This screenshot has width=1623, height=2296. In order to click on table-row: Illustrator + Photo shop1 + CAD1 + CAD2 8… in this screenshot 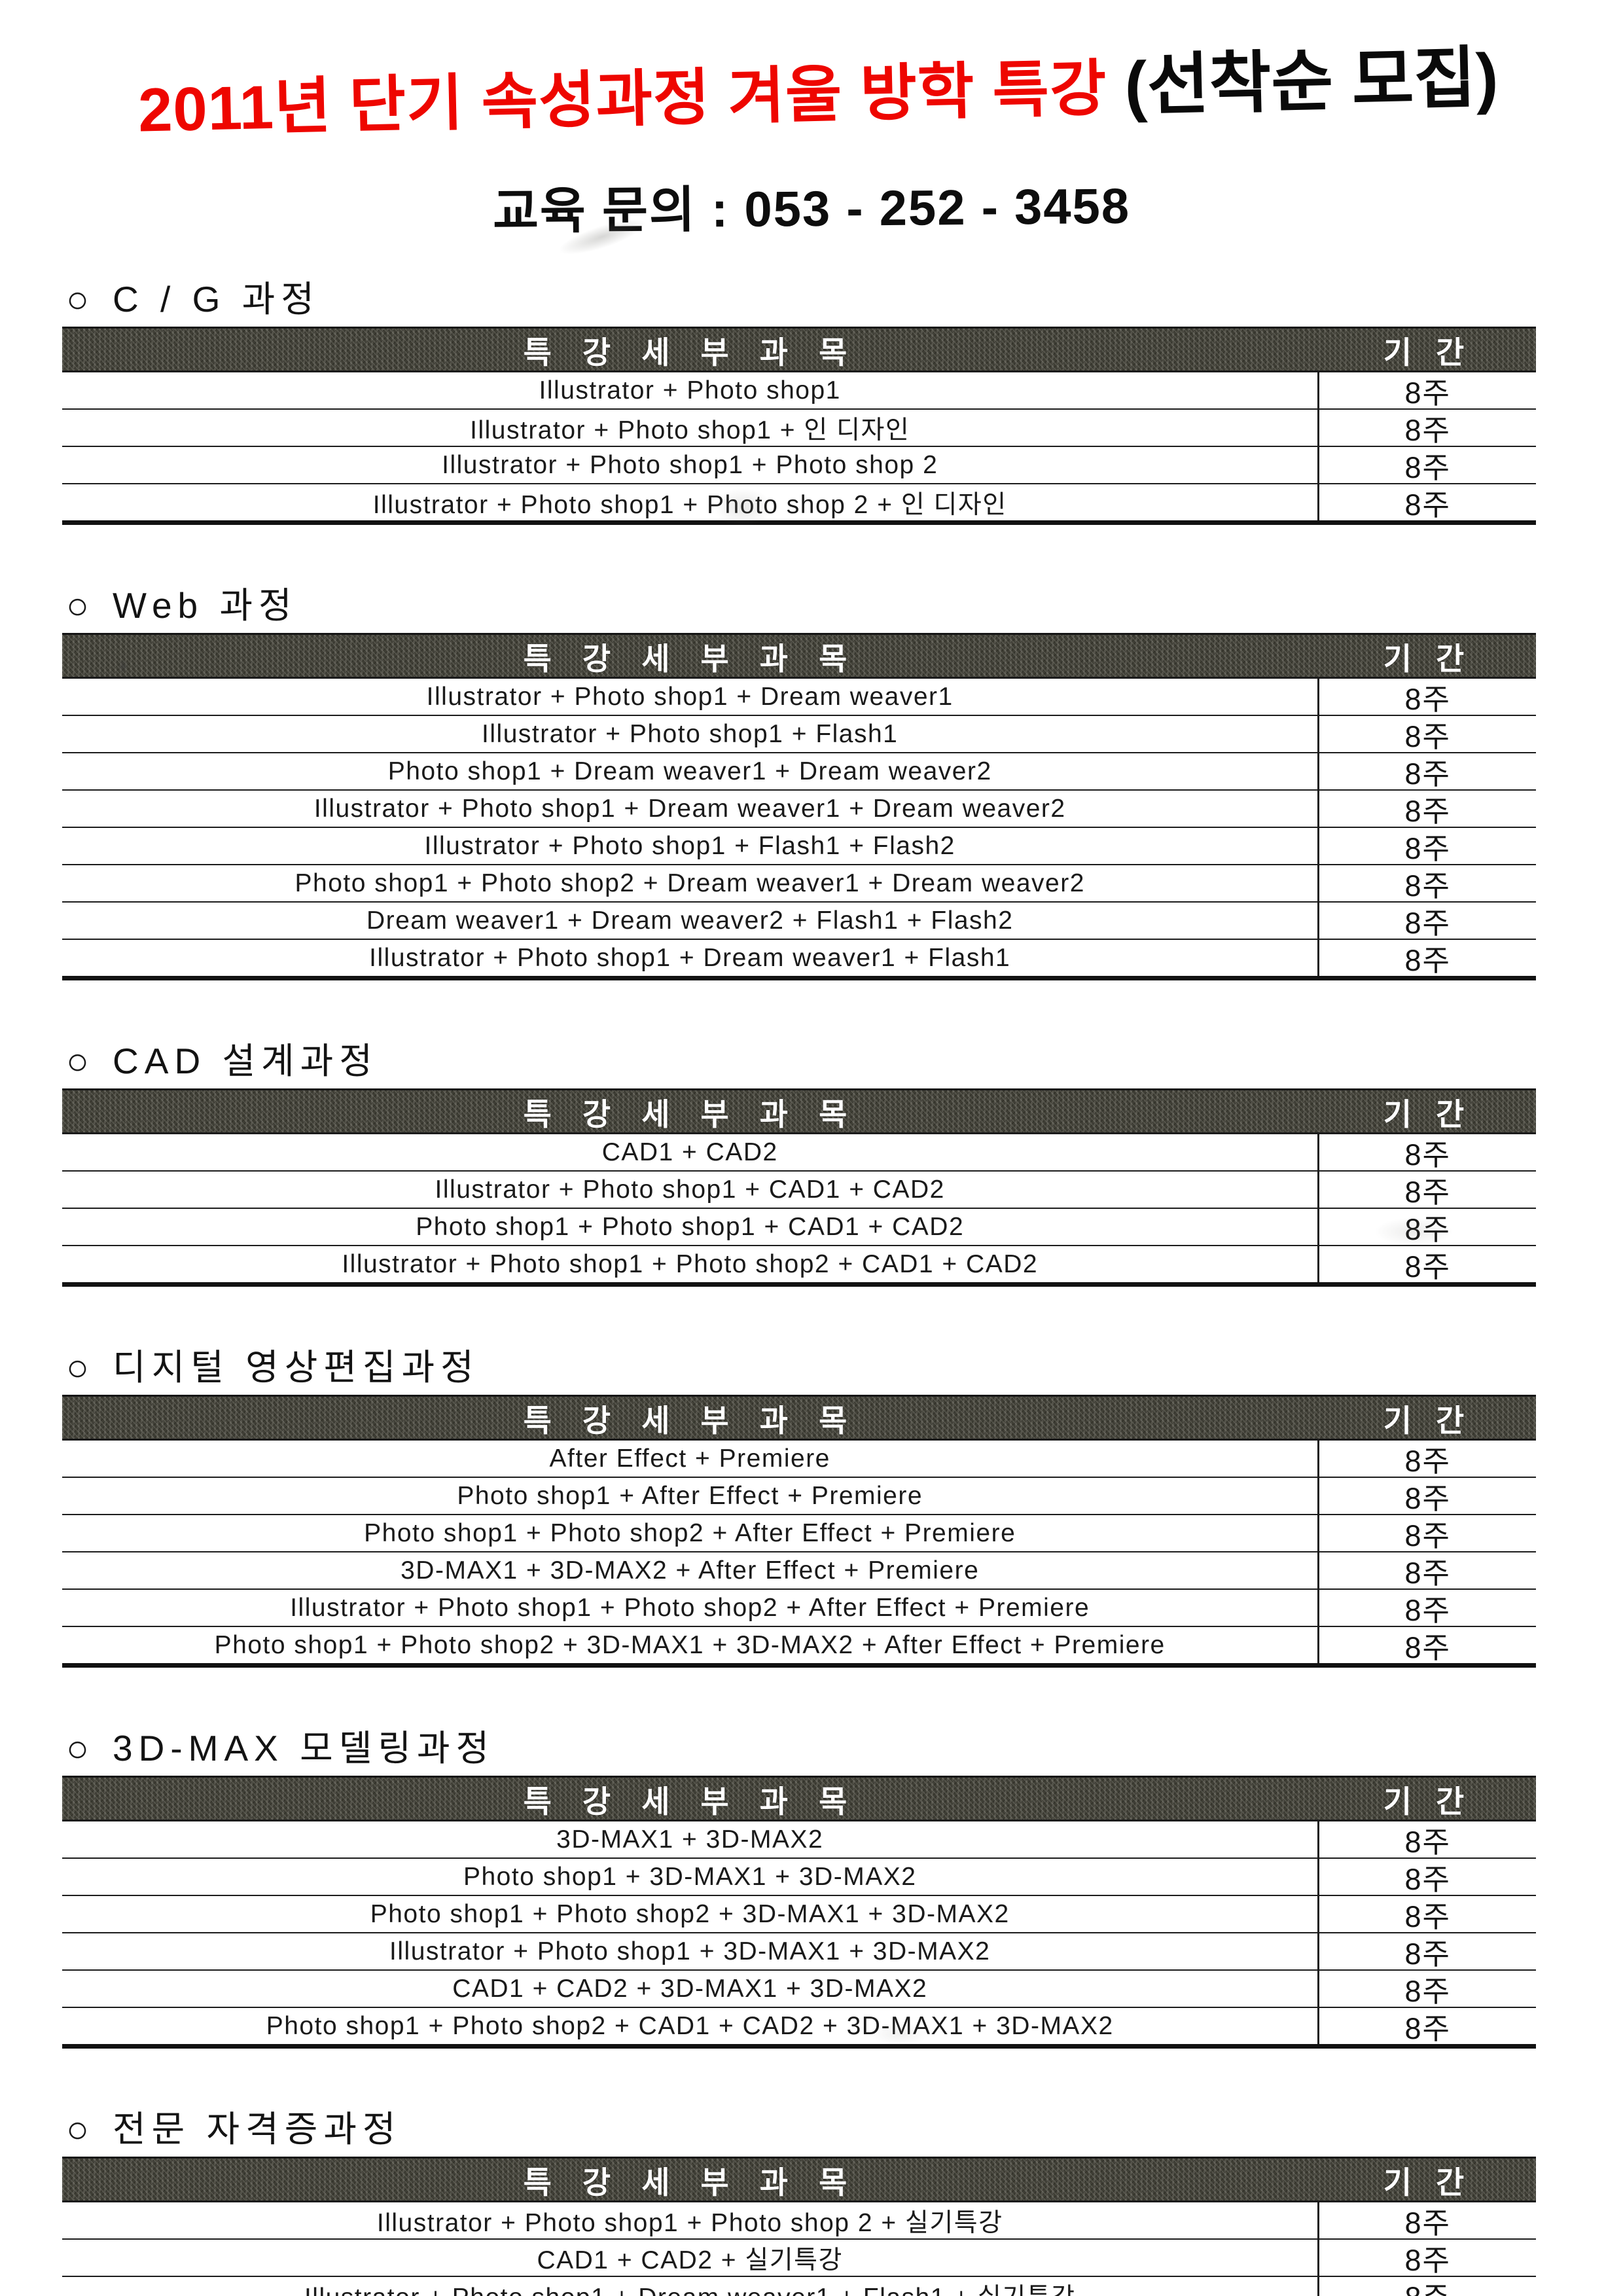, I will do `click(799, 1189)`.